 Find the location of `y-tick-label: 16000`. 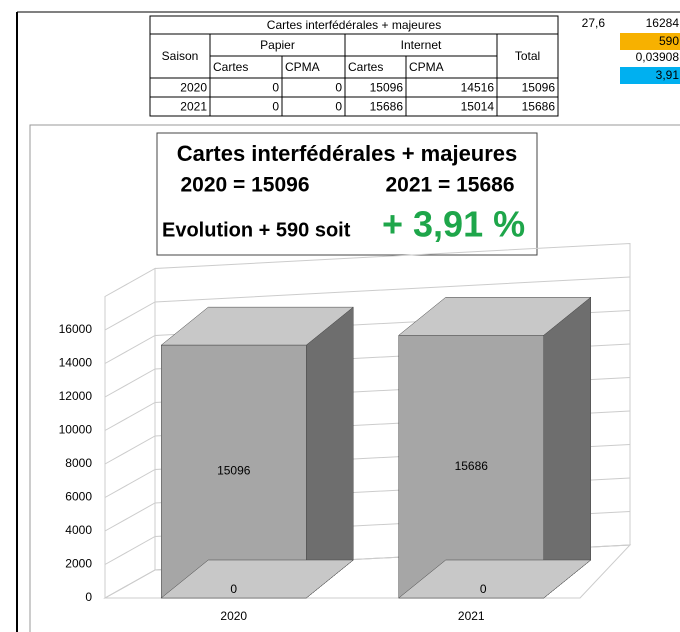

y-tick-label: 16000 is located at coordinates (76, 329).